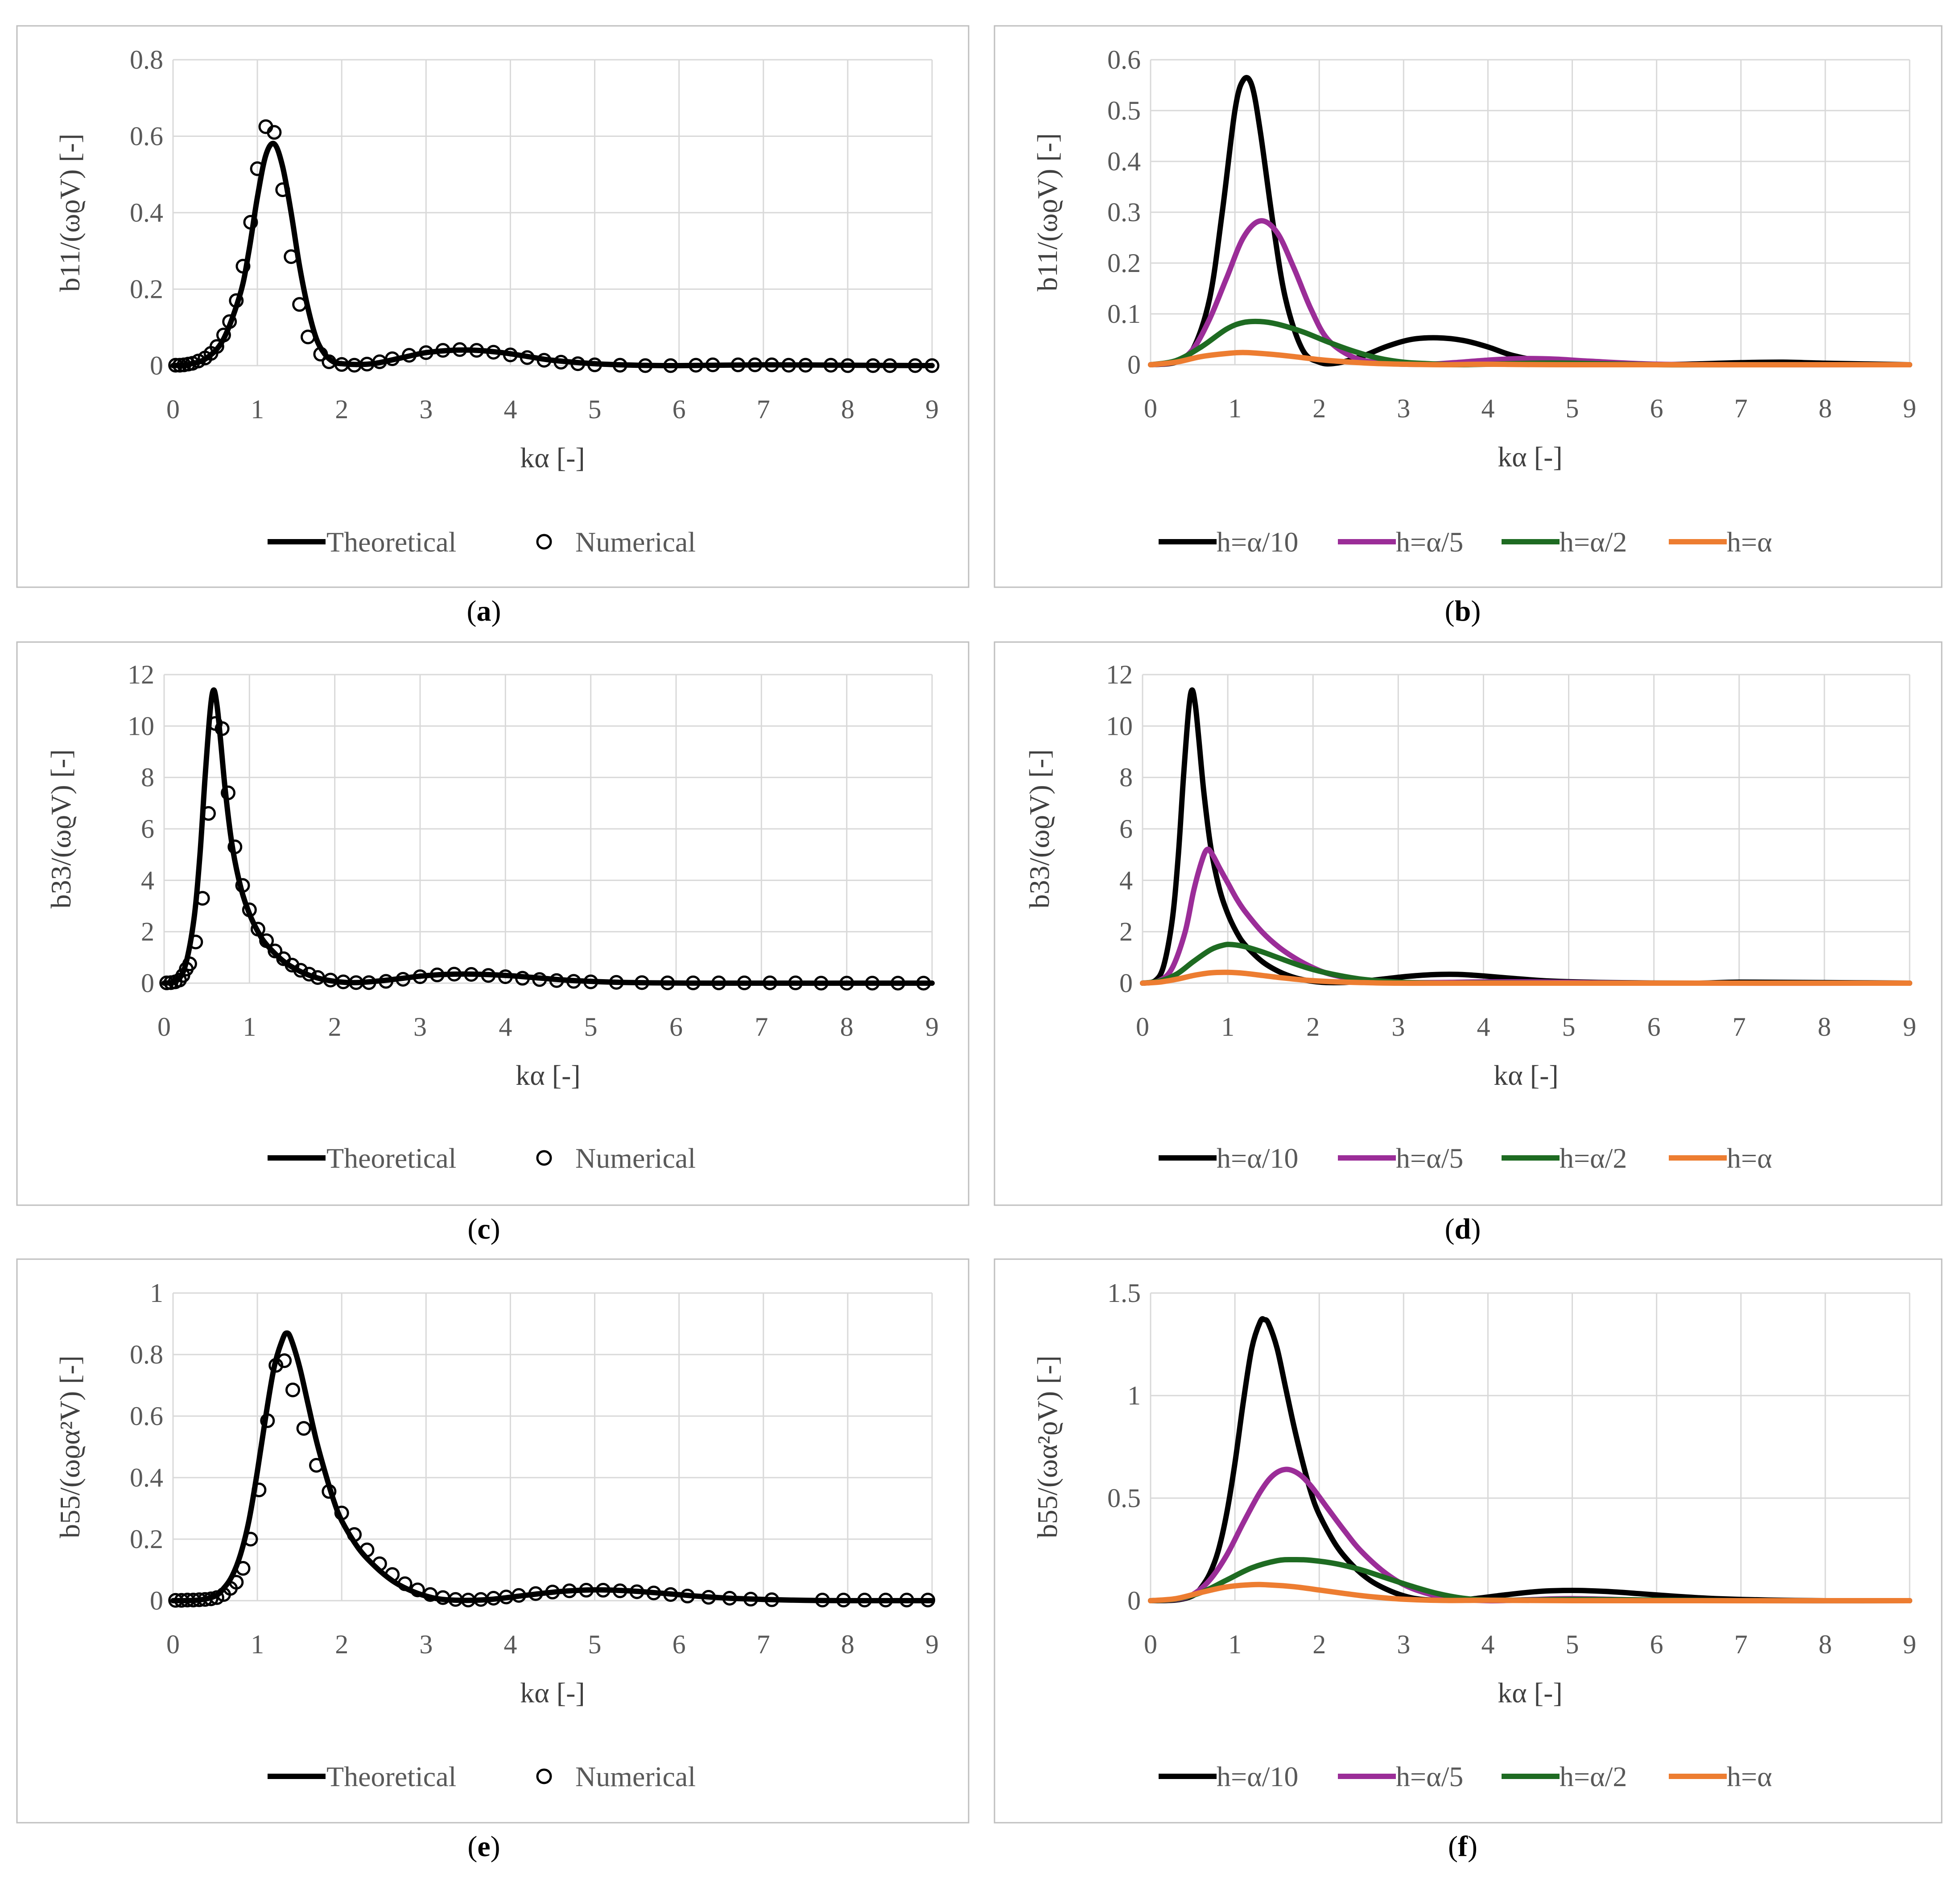  I want to click on panel-caption: (c), so click(484, 1229).